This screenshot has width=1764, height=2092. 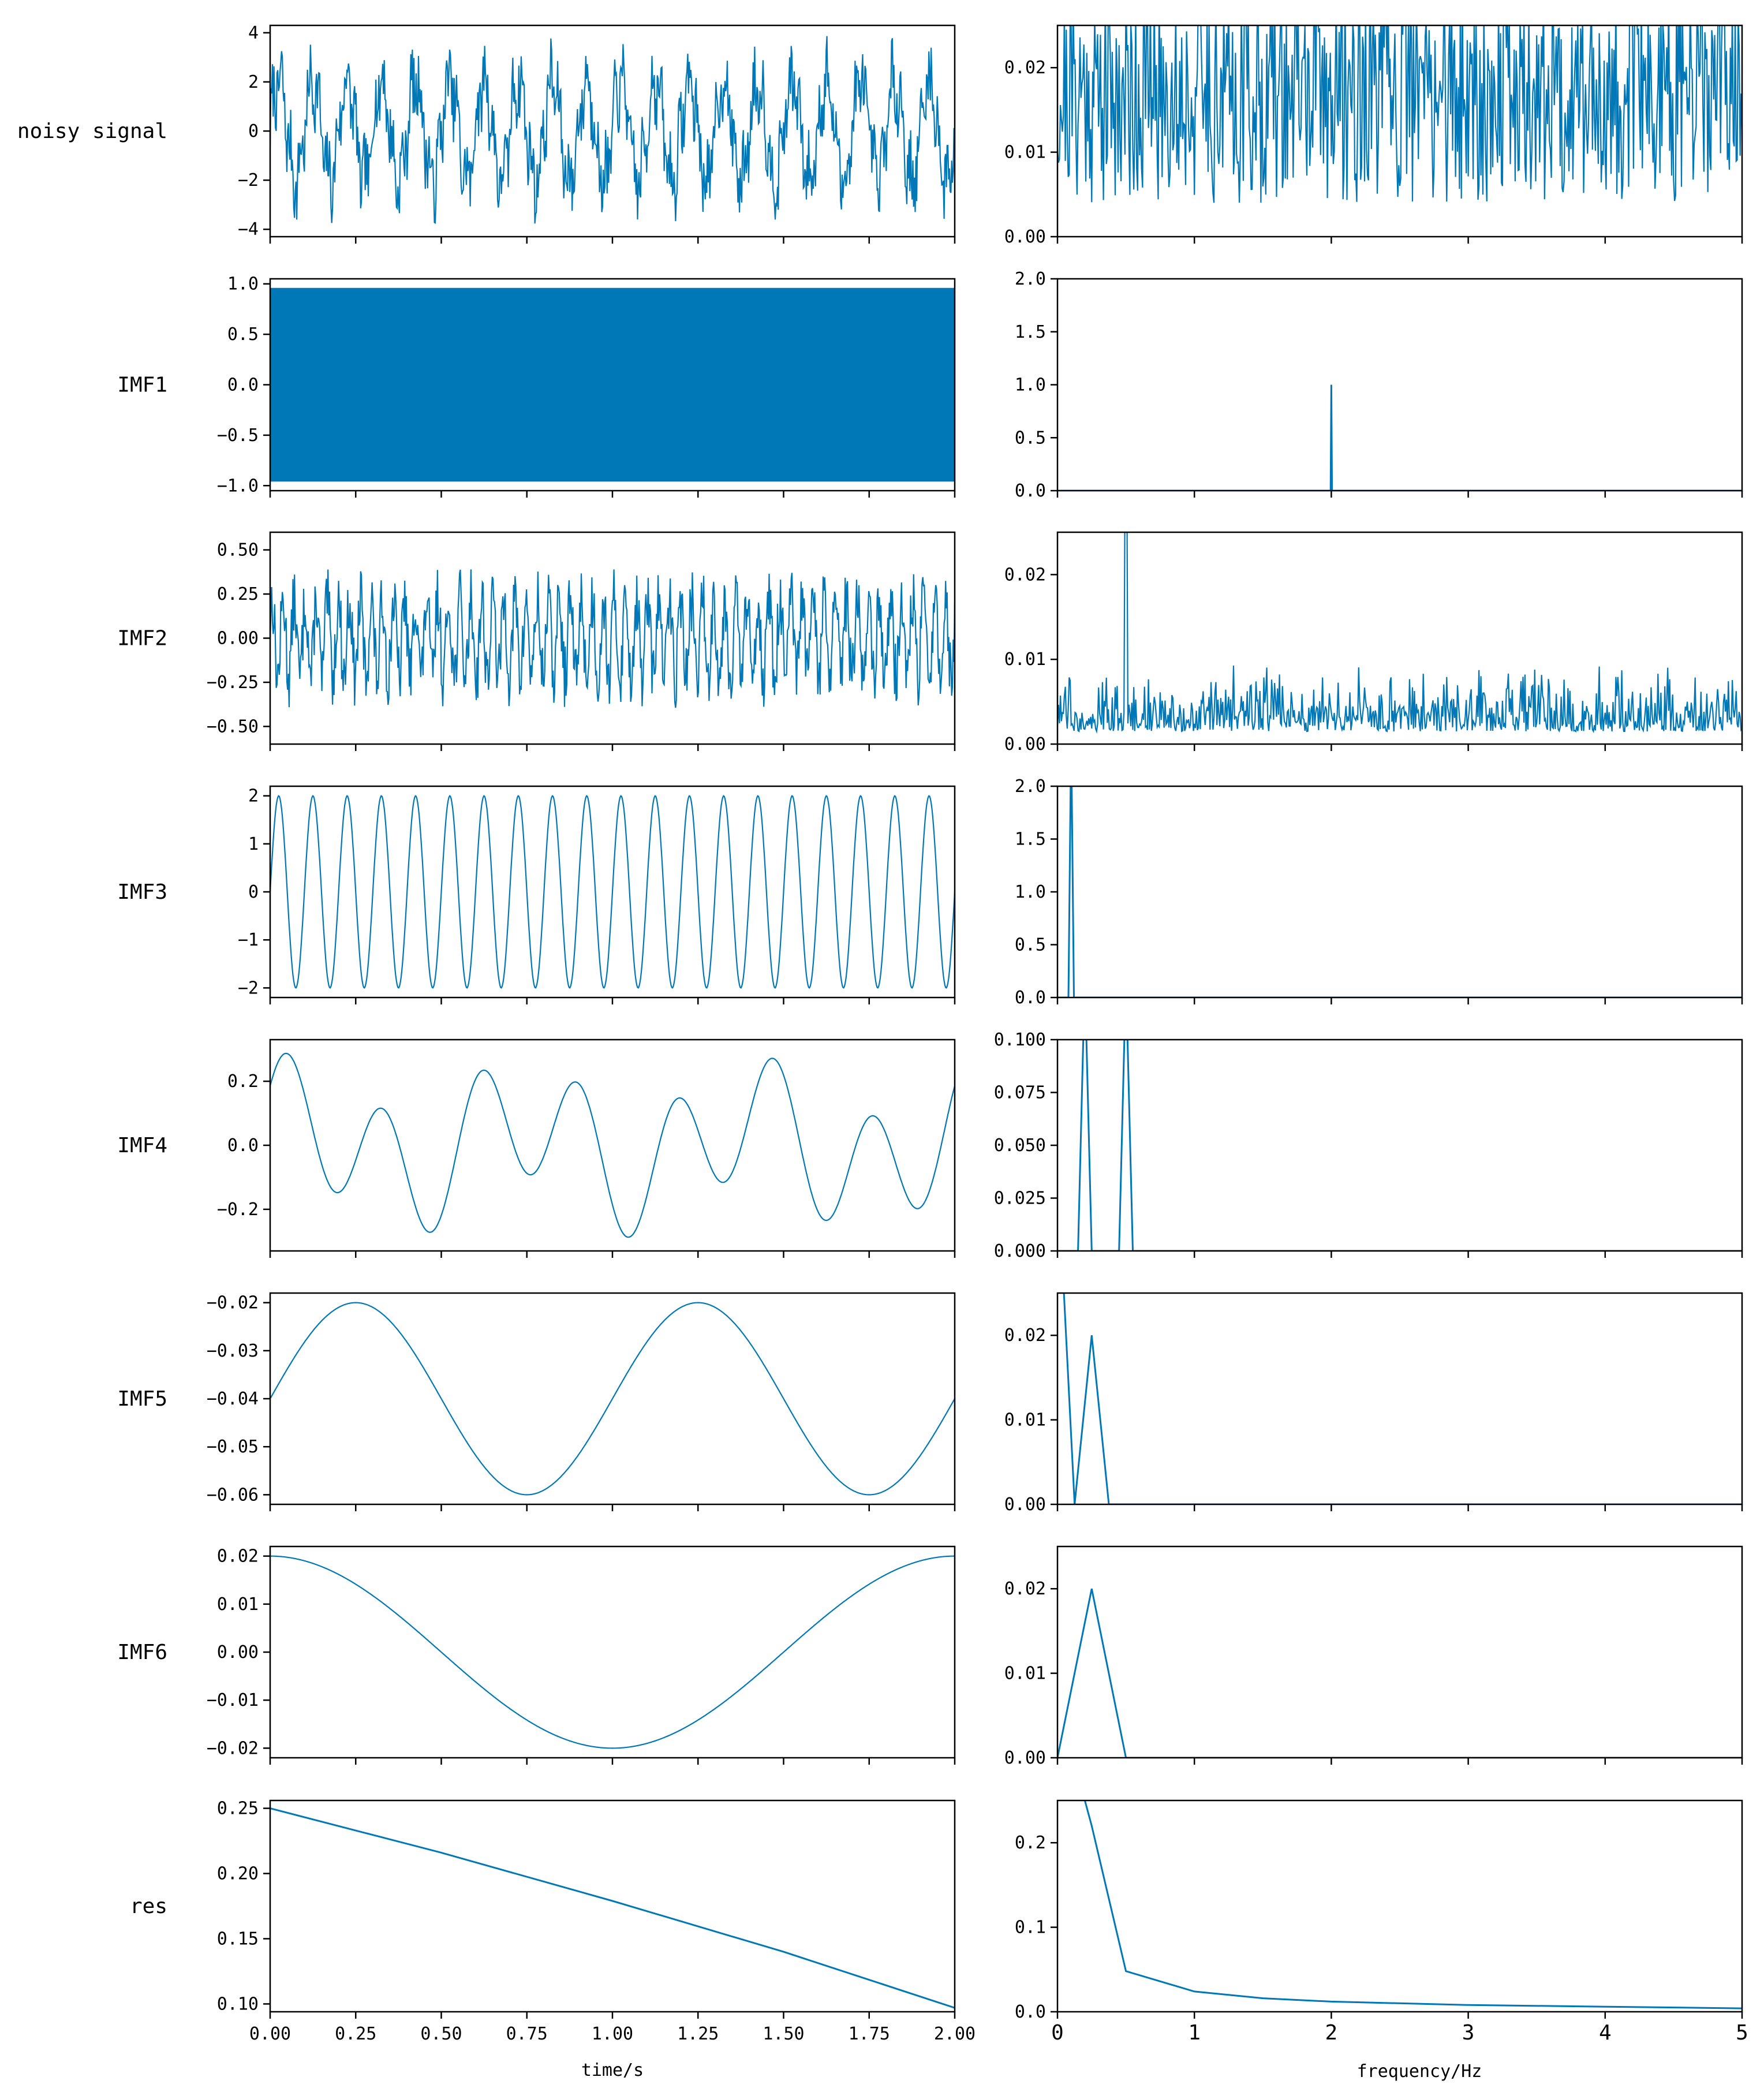 I want to click on spectrum-panel-imf4: 0.100 0.075 0.050 0.025 0.000, so click(x=1368, y=1145).